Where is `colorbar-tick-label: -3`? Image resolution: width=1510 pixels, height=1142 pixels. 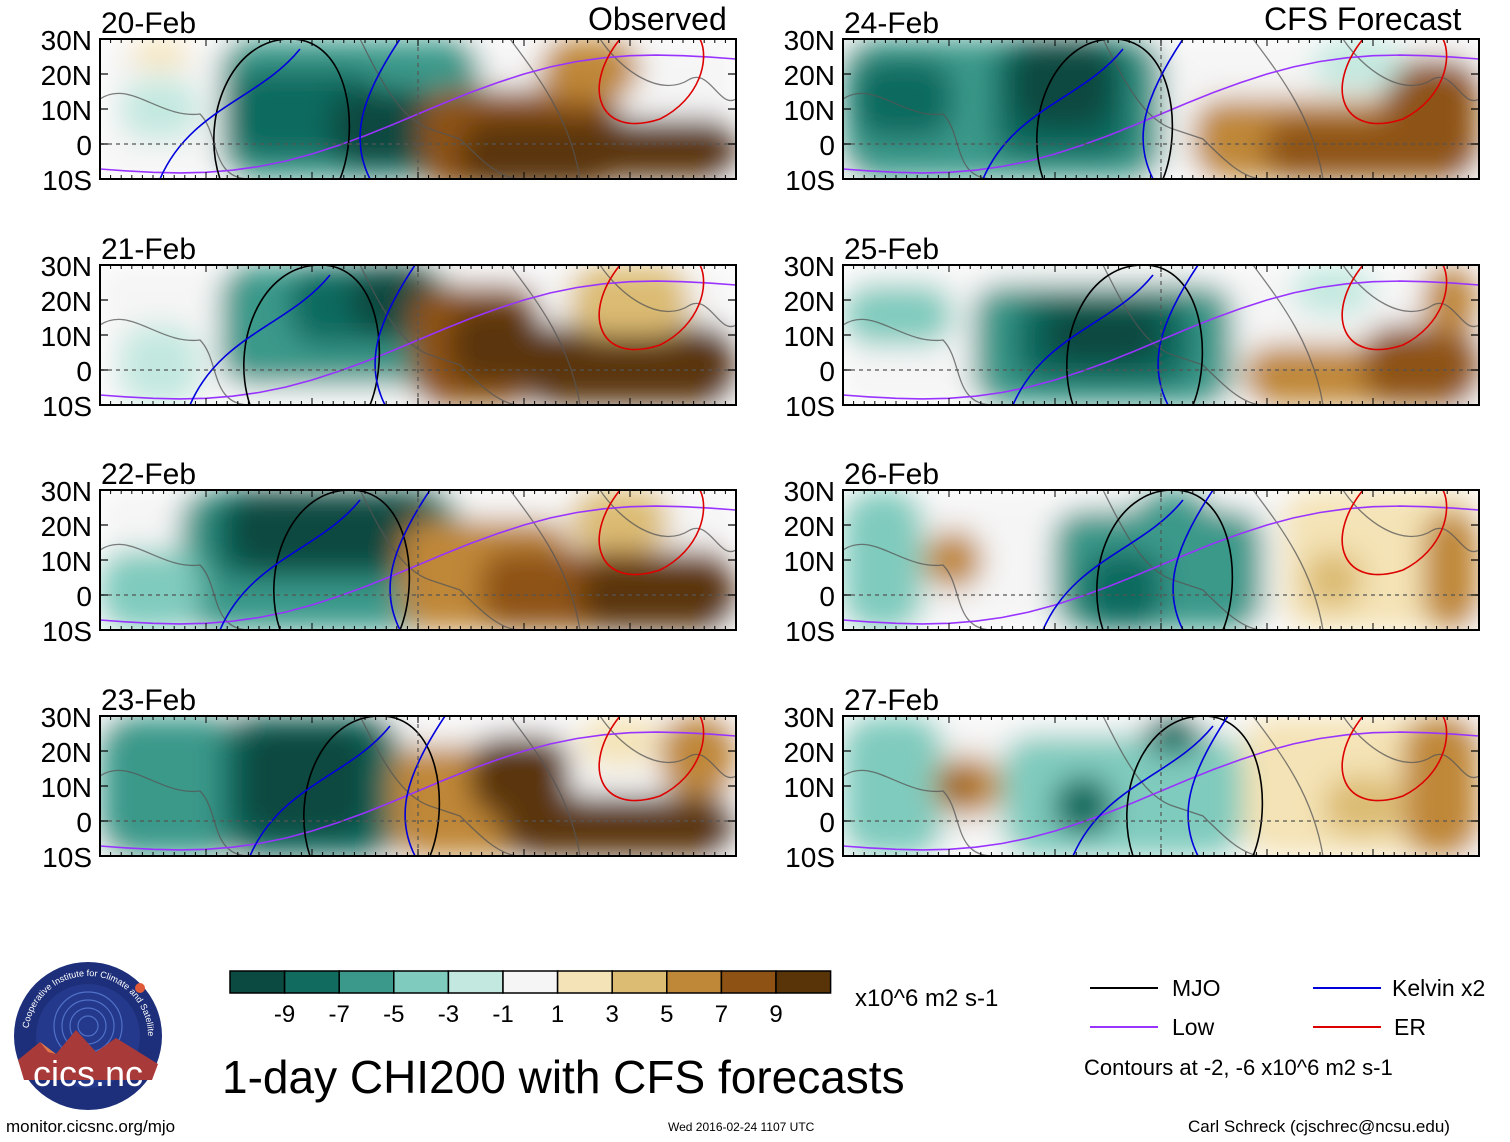 colorbar-tick-label: -3 is located at coordinates (448, 1014).